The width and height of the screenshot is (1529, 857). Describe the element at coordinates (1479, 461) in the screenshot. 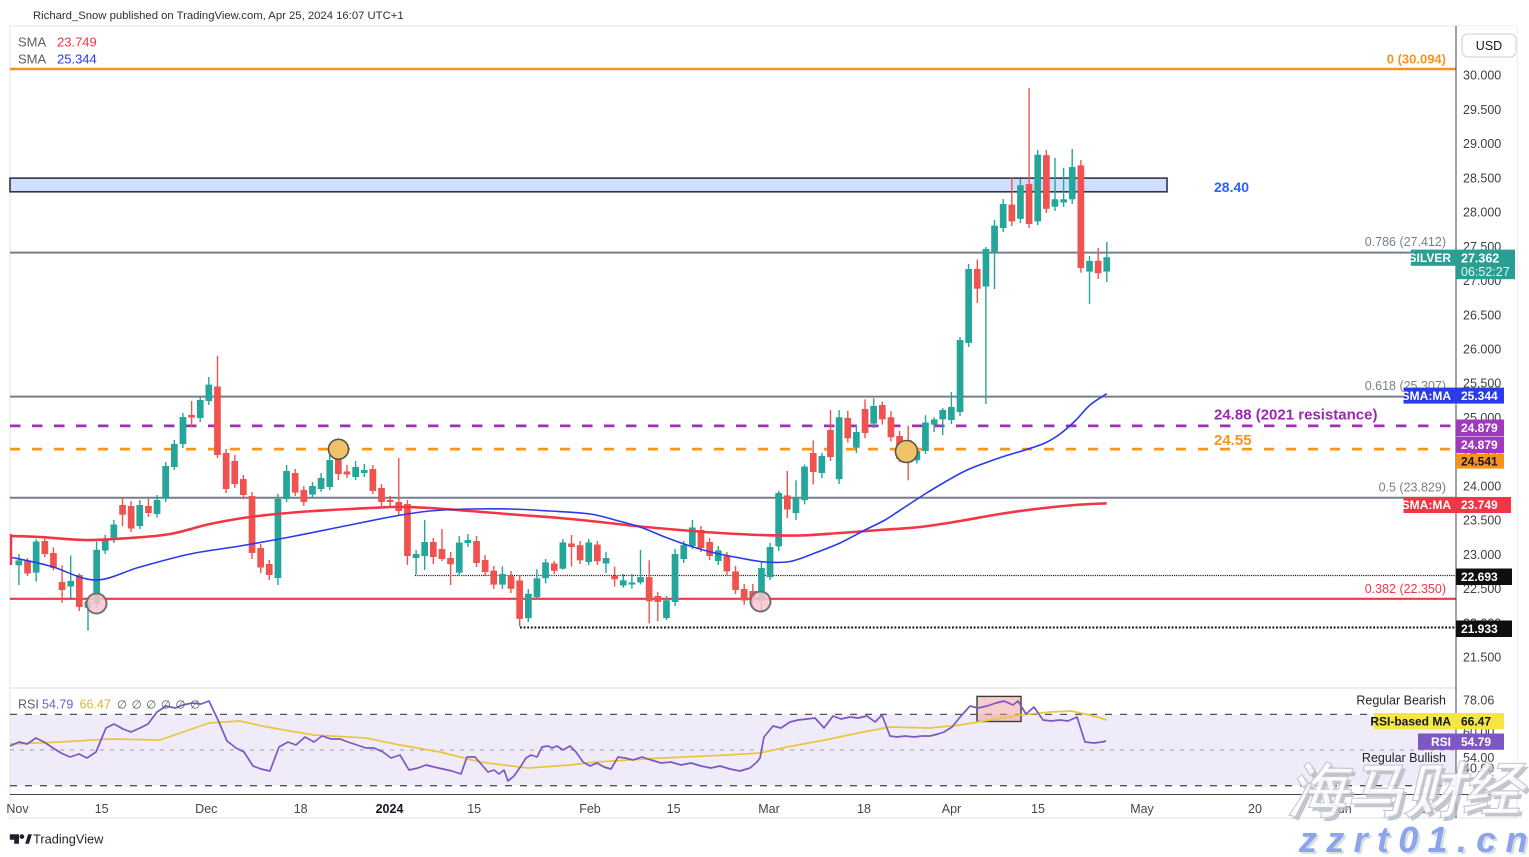

I see `svg-text: 24.541` at that location.